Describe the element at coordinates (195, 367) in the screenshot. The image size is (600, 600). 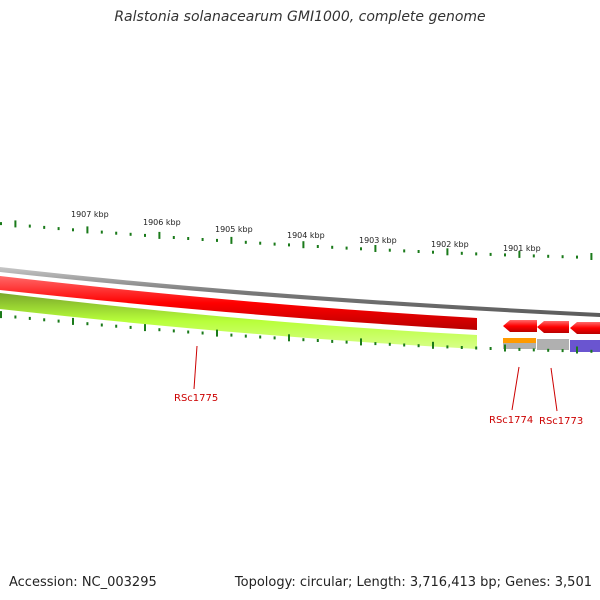
I see `leader-rsc1775` at that location.